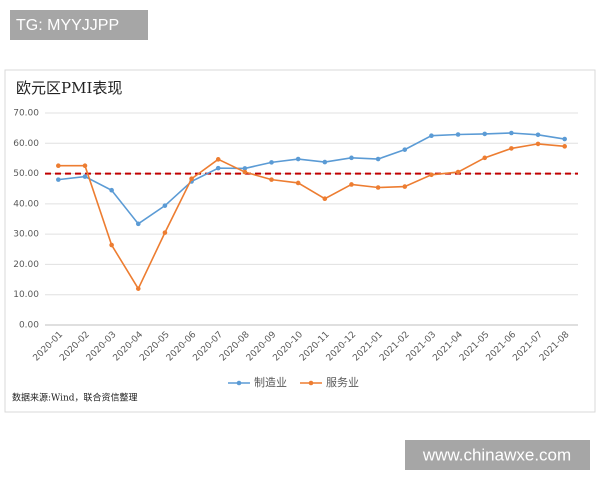  What do you see at coordinates (26, 114) in the screenshot?
I see `y-tick-label: 70.00` at bounding box center [26, 114].